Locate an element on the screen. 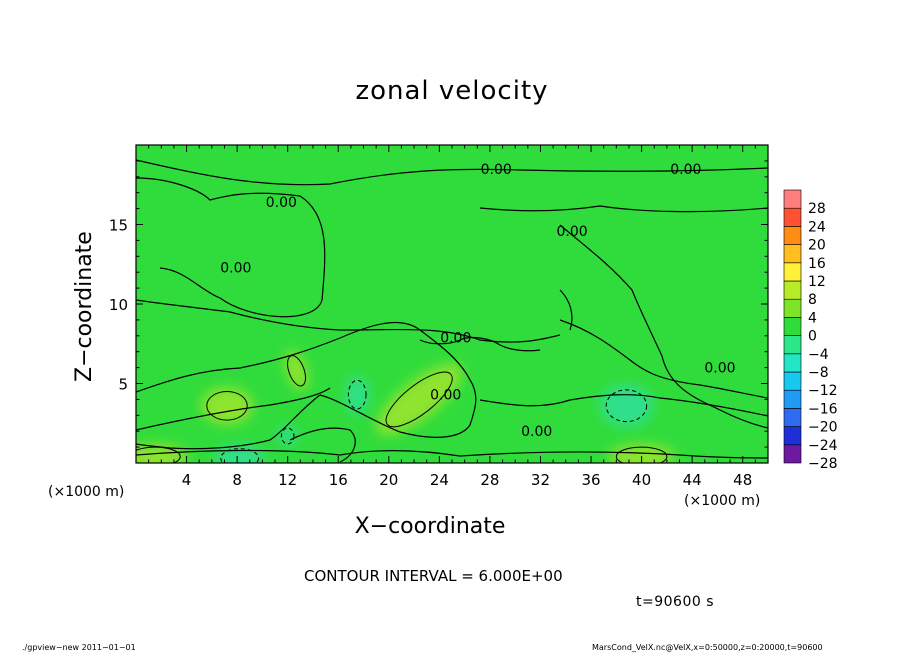 The width and height of the screenshot is (904, 654). x-tick-label-10: 44 is located at coordinates (692, 480).